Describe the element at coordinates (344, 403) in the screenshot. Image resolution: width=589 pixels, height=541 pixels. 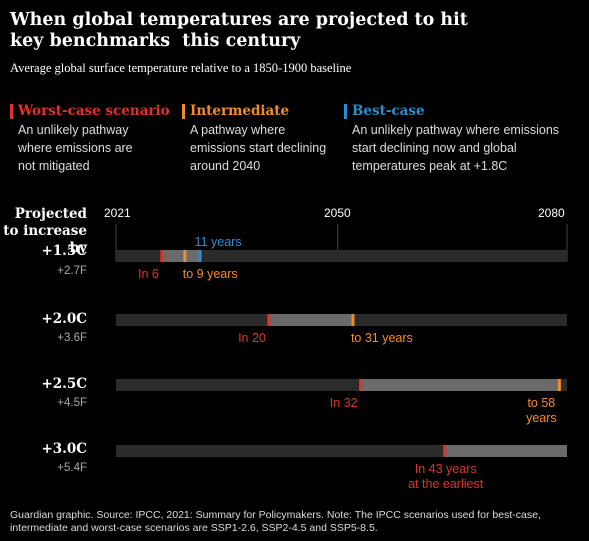
I see `annotation-worst-row-3: In 32` at that location.